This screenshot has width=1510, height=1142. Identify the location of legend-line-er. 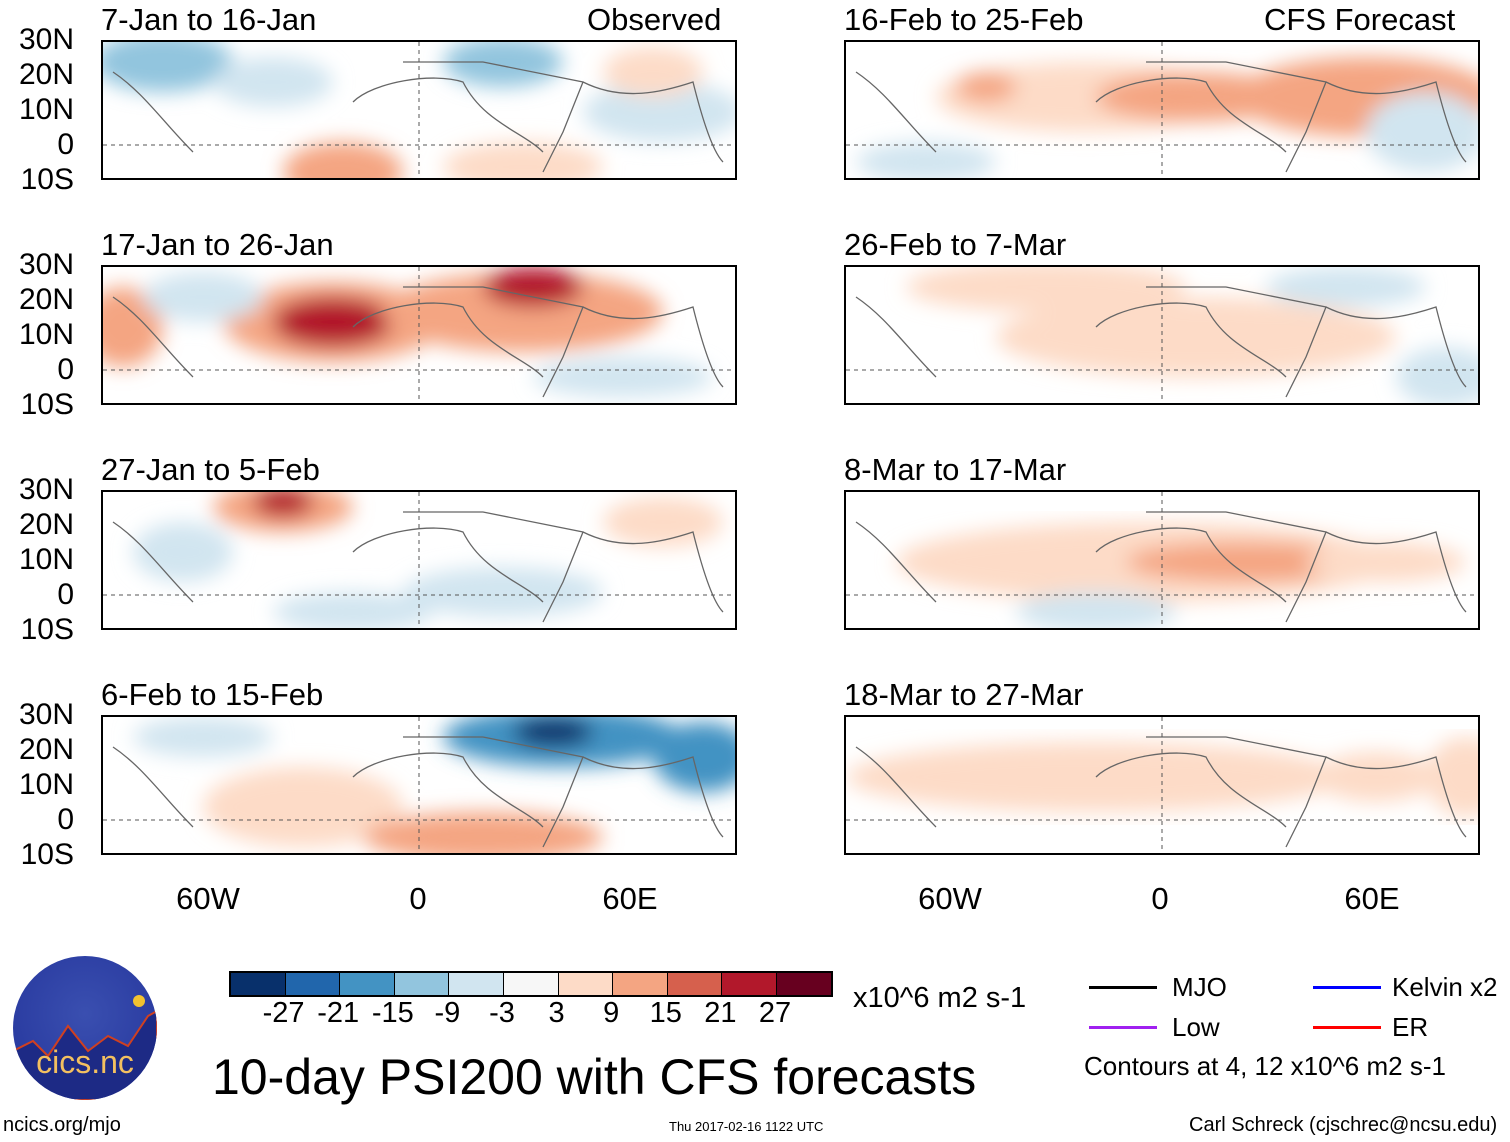
(1347, 1027).